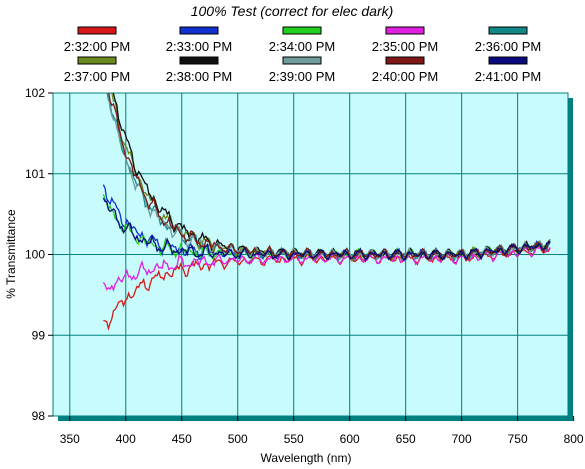 The image size is (585, 469). What do you see at coordinates (302, 76) in the screenshot?
I see `legend-label: 2:39:00 PM` at bounding box center [302, 76].